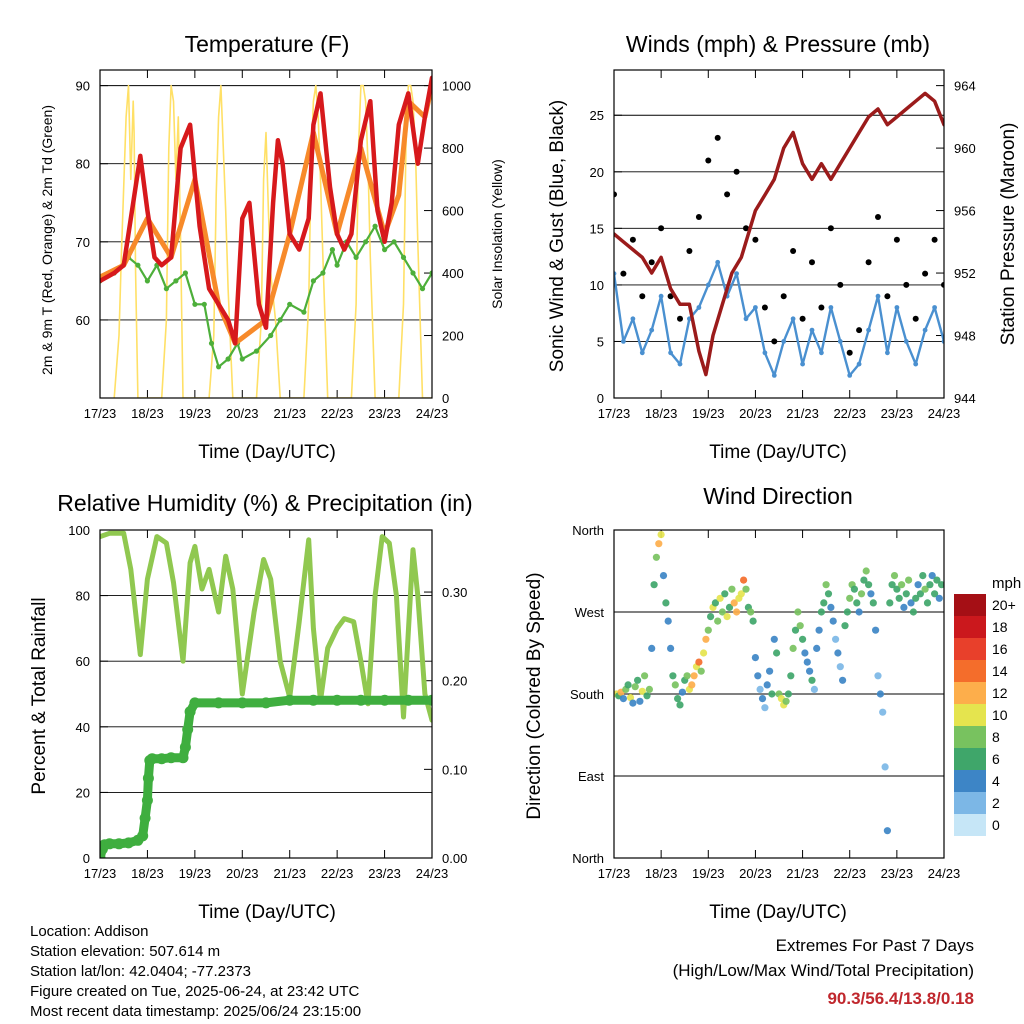  I want to click on colorbar-label-8: 4, so click(996, 781).